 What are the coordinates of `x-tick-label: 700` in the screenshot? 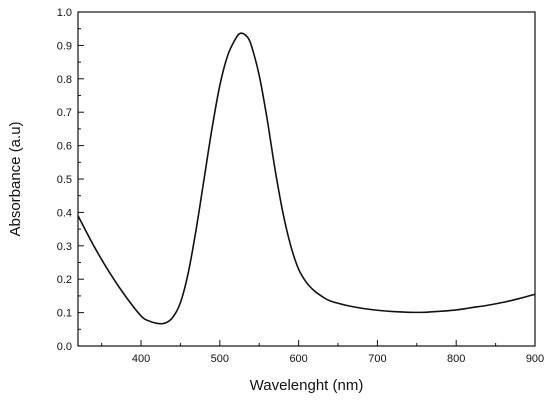 It's located at (377, 359).